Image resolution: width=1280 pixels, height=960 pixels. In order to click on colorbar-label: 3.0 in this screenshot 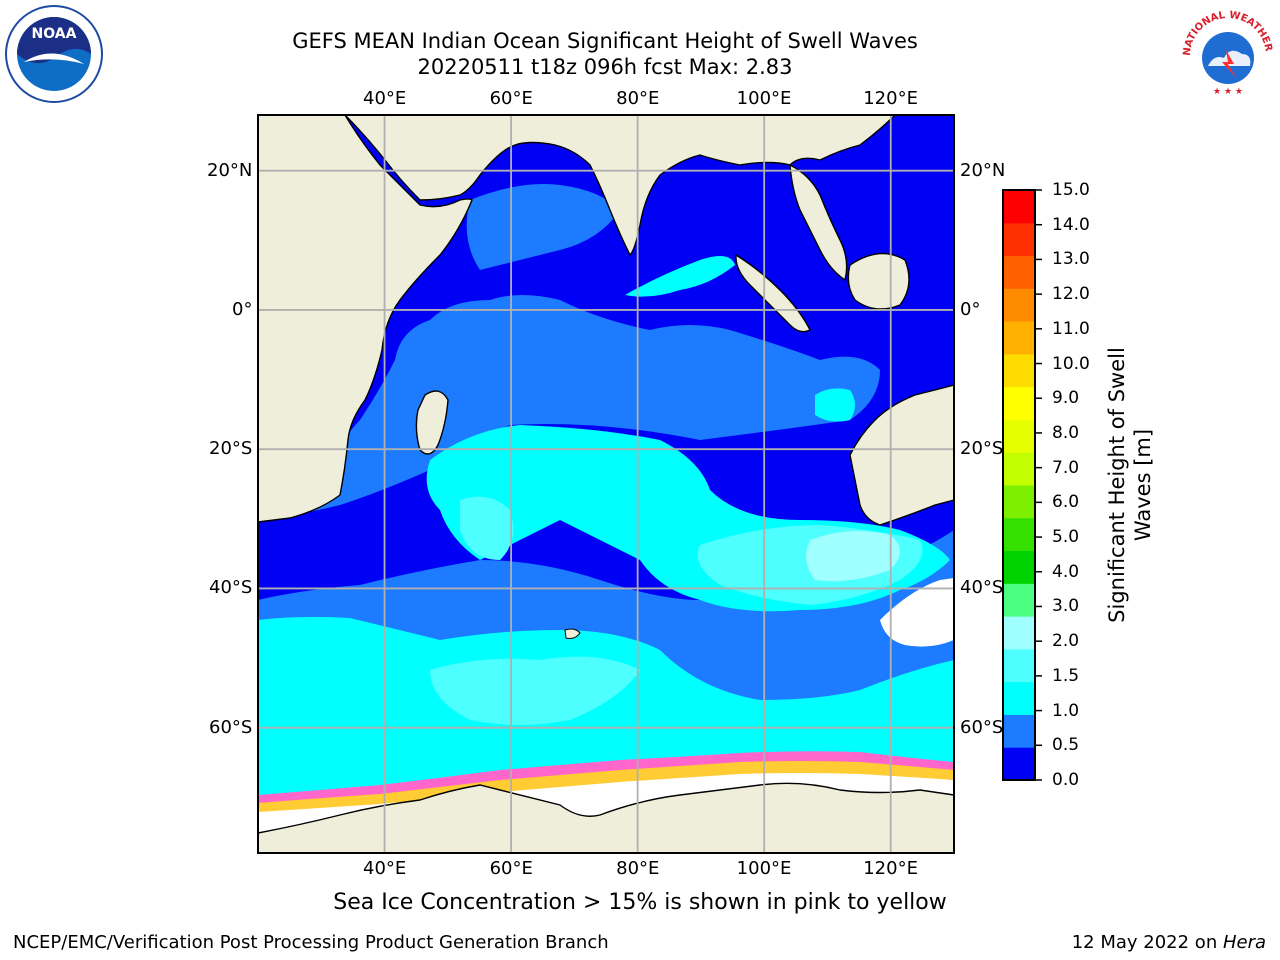, I will do `click(1066, 606)`.